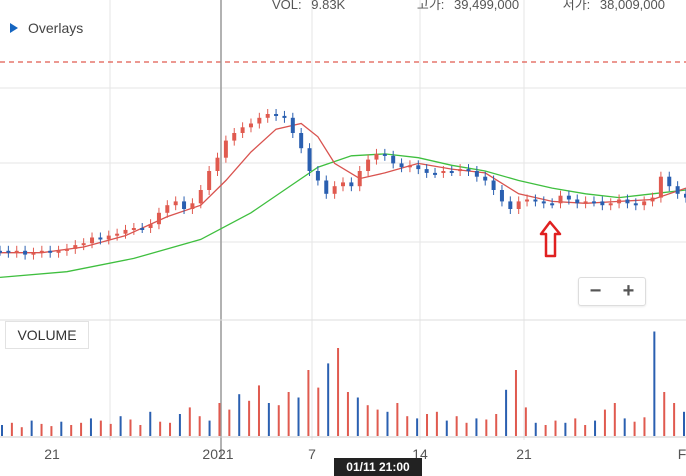 This screenshot has width=686, height=476. I want to click on volume-label: VOLUME, so click(47, 335).